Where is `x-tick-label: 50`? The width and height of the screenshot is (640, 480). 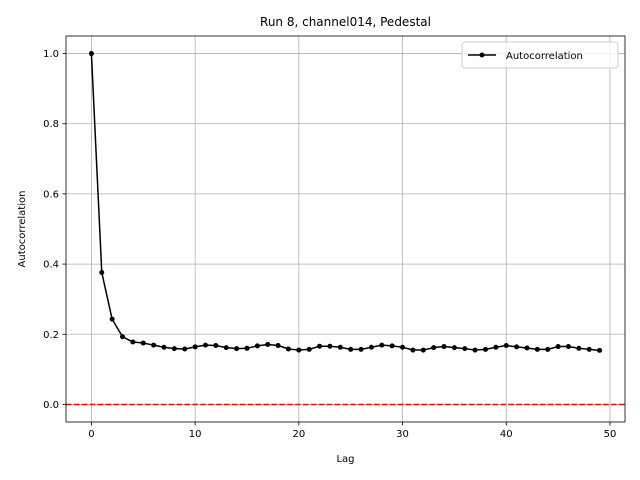 x-tick-label: 50 is located at coordinates (610, 434).